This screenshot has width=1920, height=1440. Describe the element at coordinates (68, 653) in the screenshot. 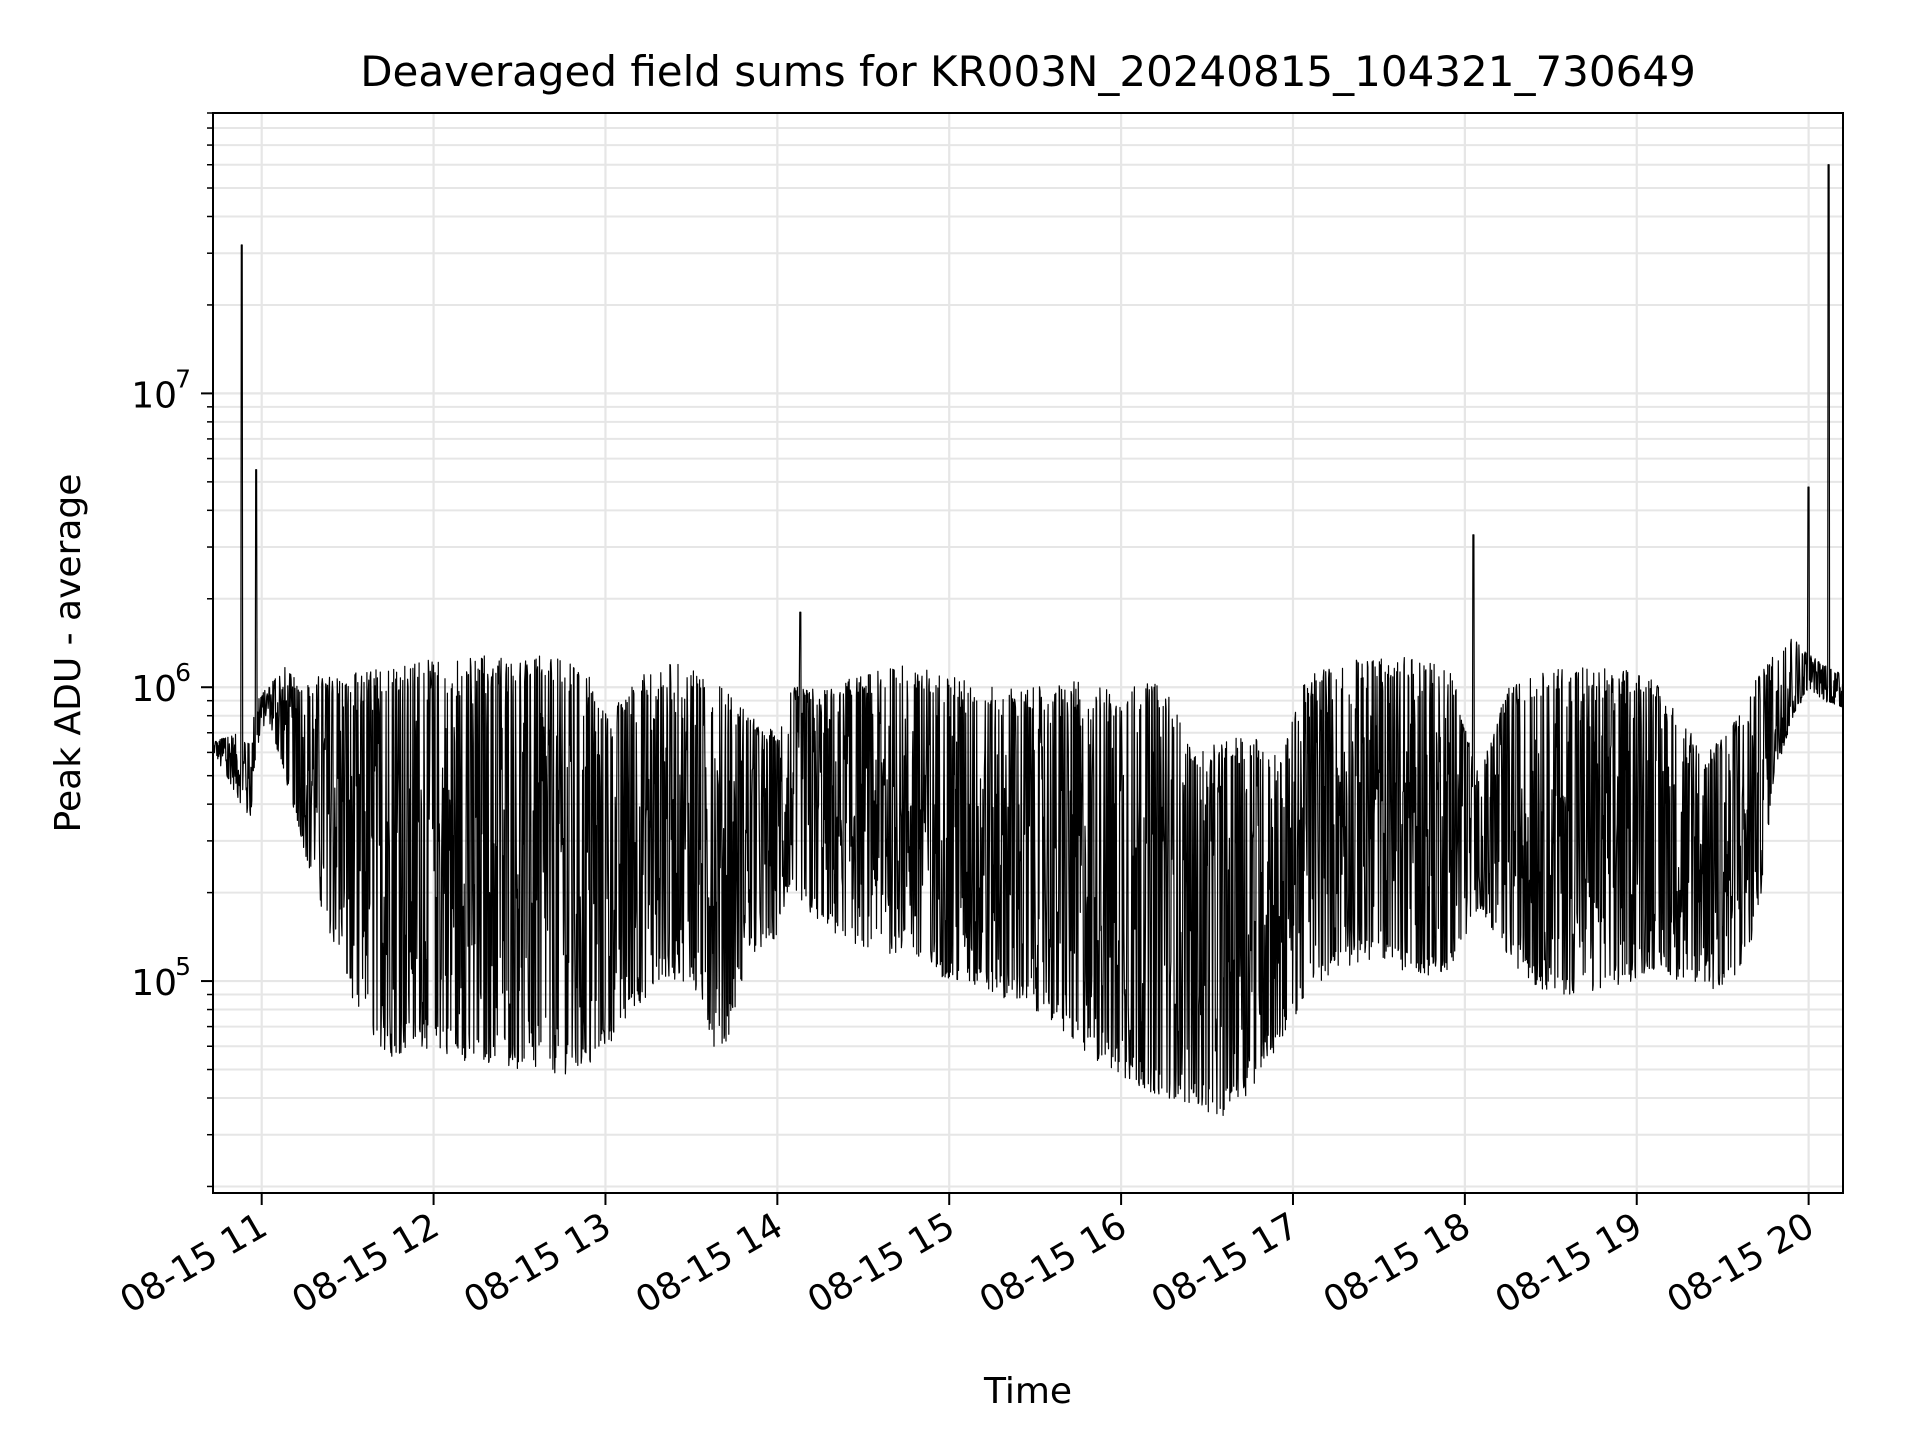

I see `y-axis-label: Peak ADU - average` at that location.